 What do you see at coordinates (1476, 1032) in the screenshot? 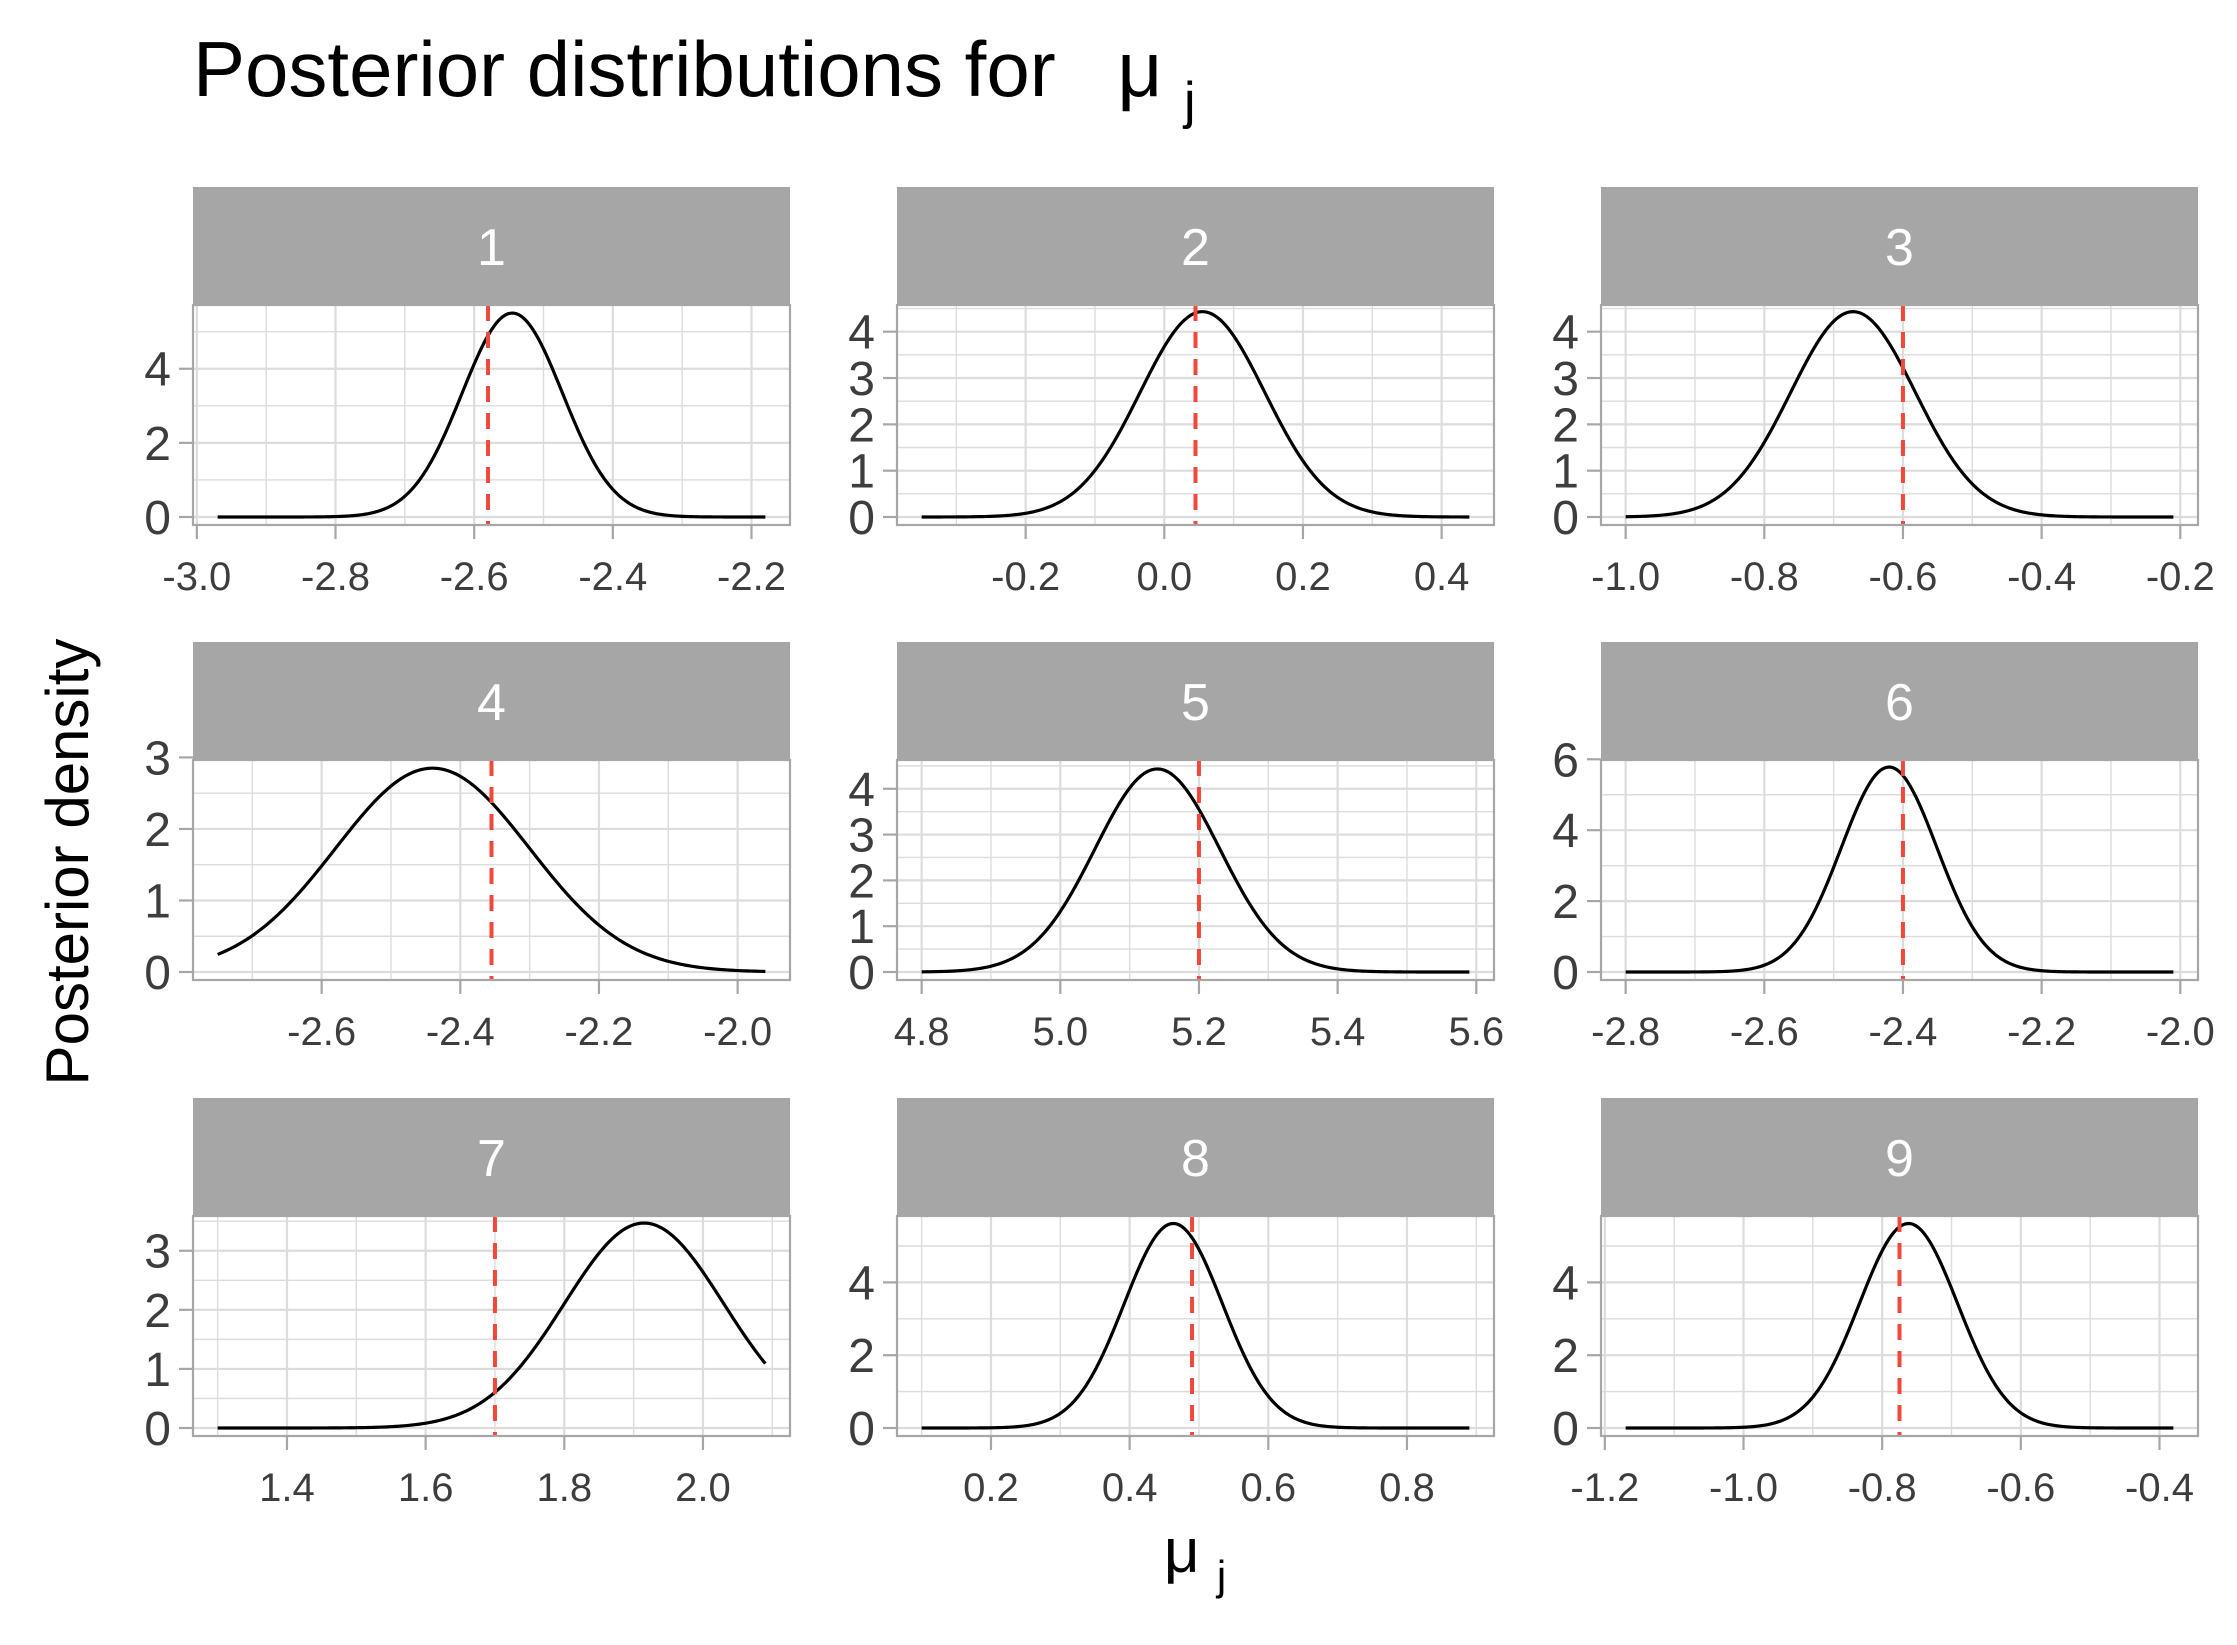
I see `x-tick-label: 5.6` at bounding box center [1476, 1032].